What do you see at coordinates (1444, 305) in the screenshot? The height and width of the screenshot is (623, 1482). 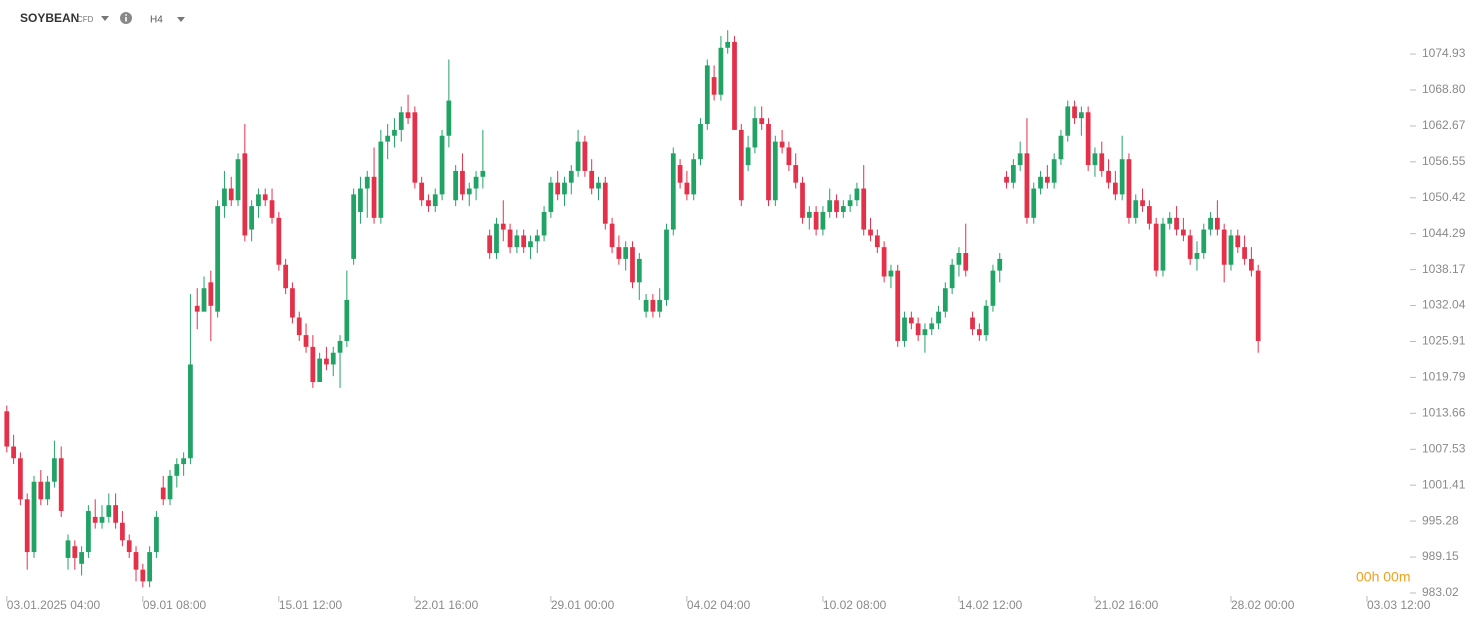 I see `y-tick-label: 1032.04` at bounding box center [1444, 305].